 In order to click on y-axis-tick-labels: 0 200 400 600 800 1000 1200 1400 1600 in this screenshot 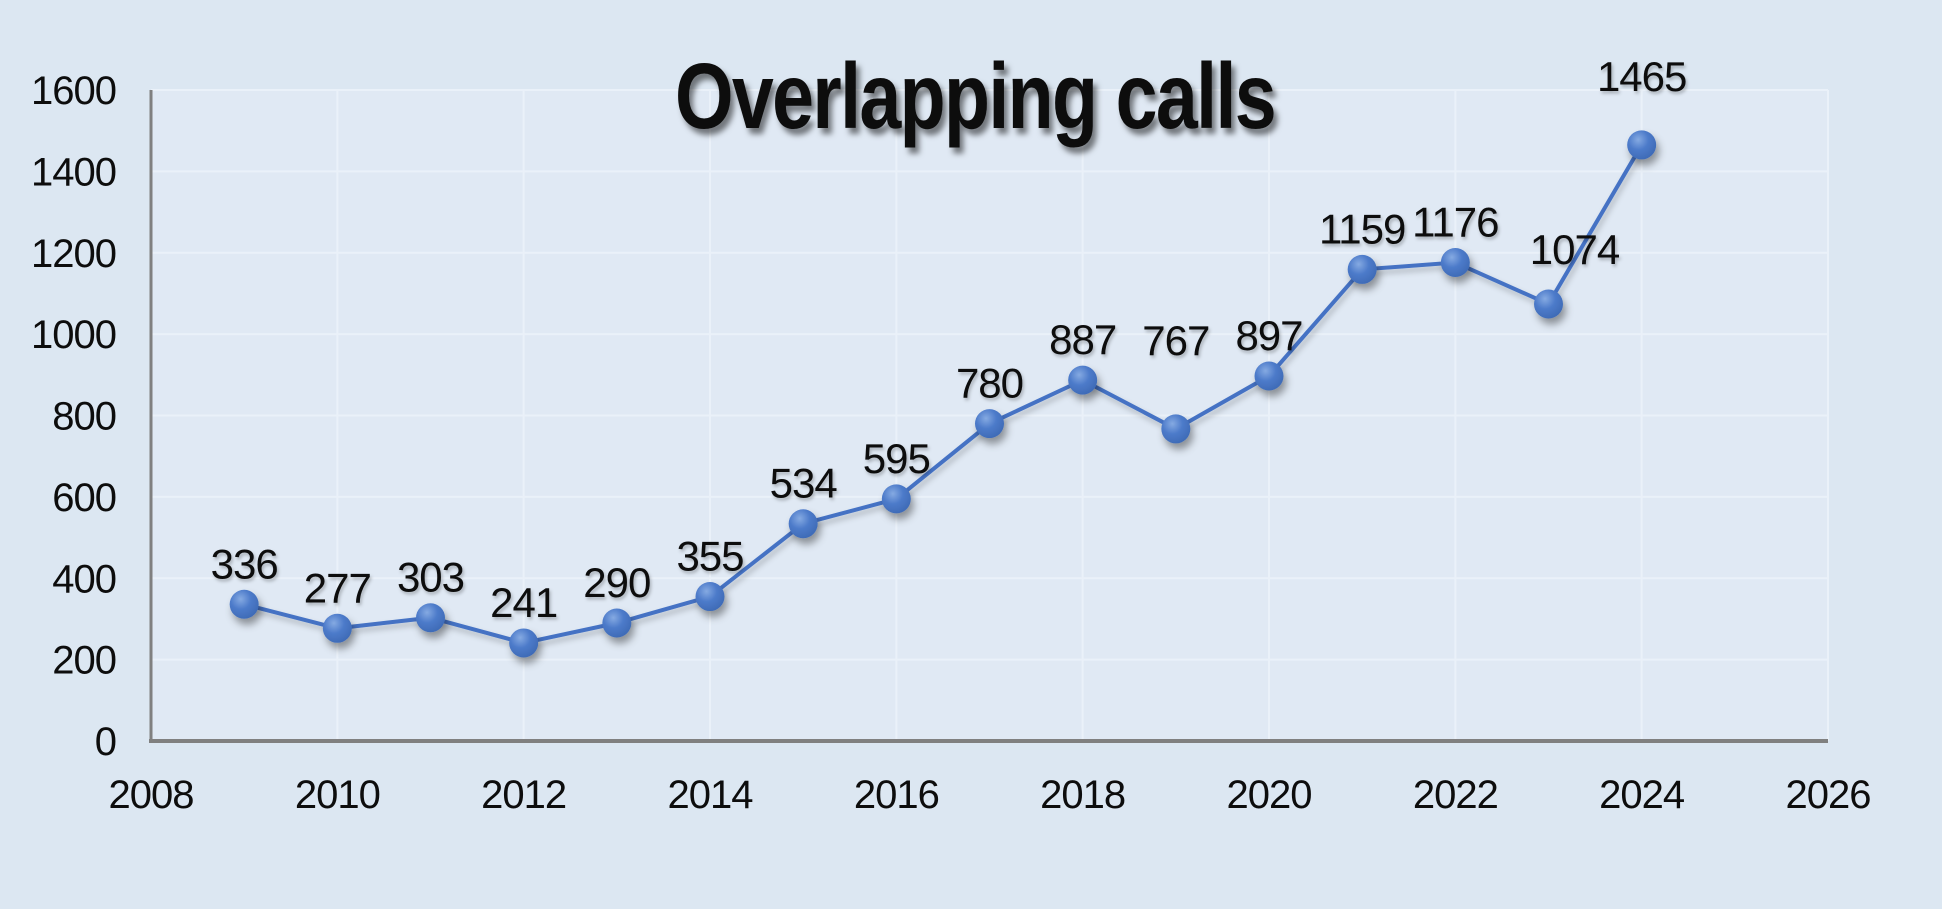, I will do `click(74, 416)`.